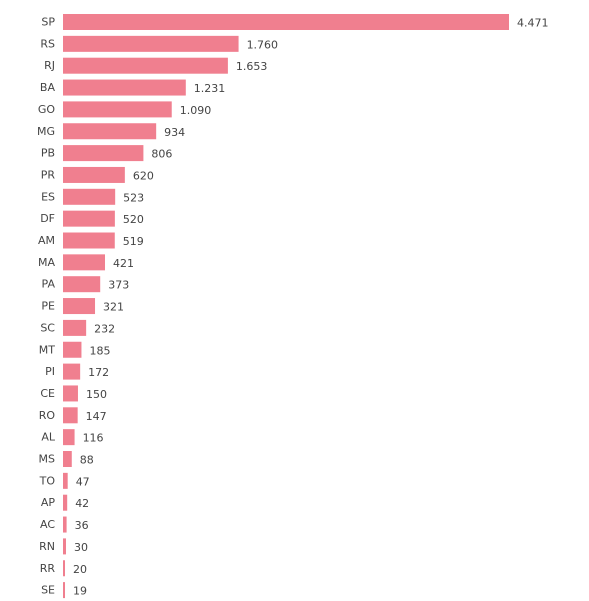 This screenshot has height=601, width=589. I want to click on value-label-sp: 4.471, so click(533, 23).